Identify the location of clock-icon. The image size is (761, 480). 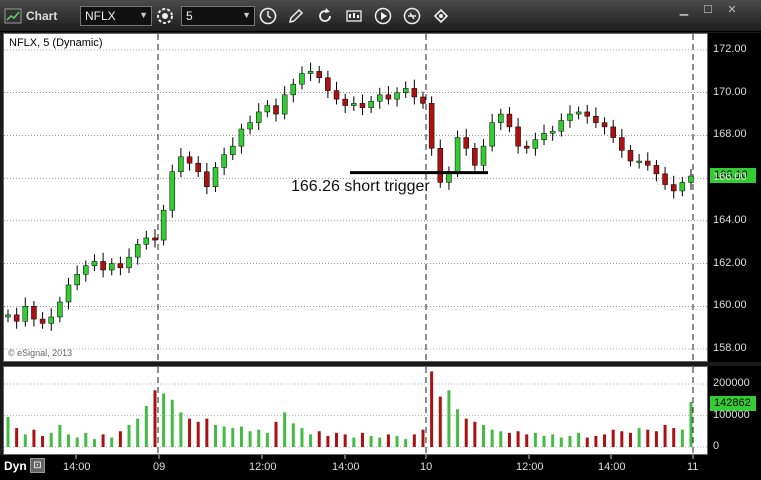
(268, 16).